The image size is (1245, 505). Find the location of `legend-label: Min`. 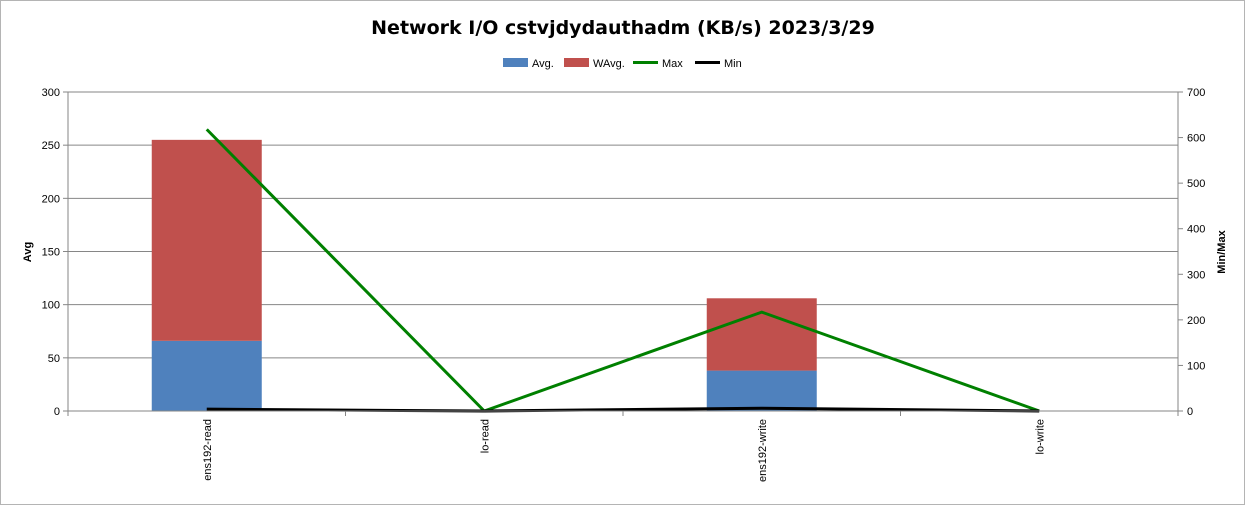

legend-label: Min is located at coordinates (733, 64).